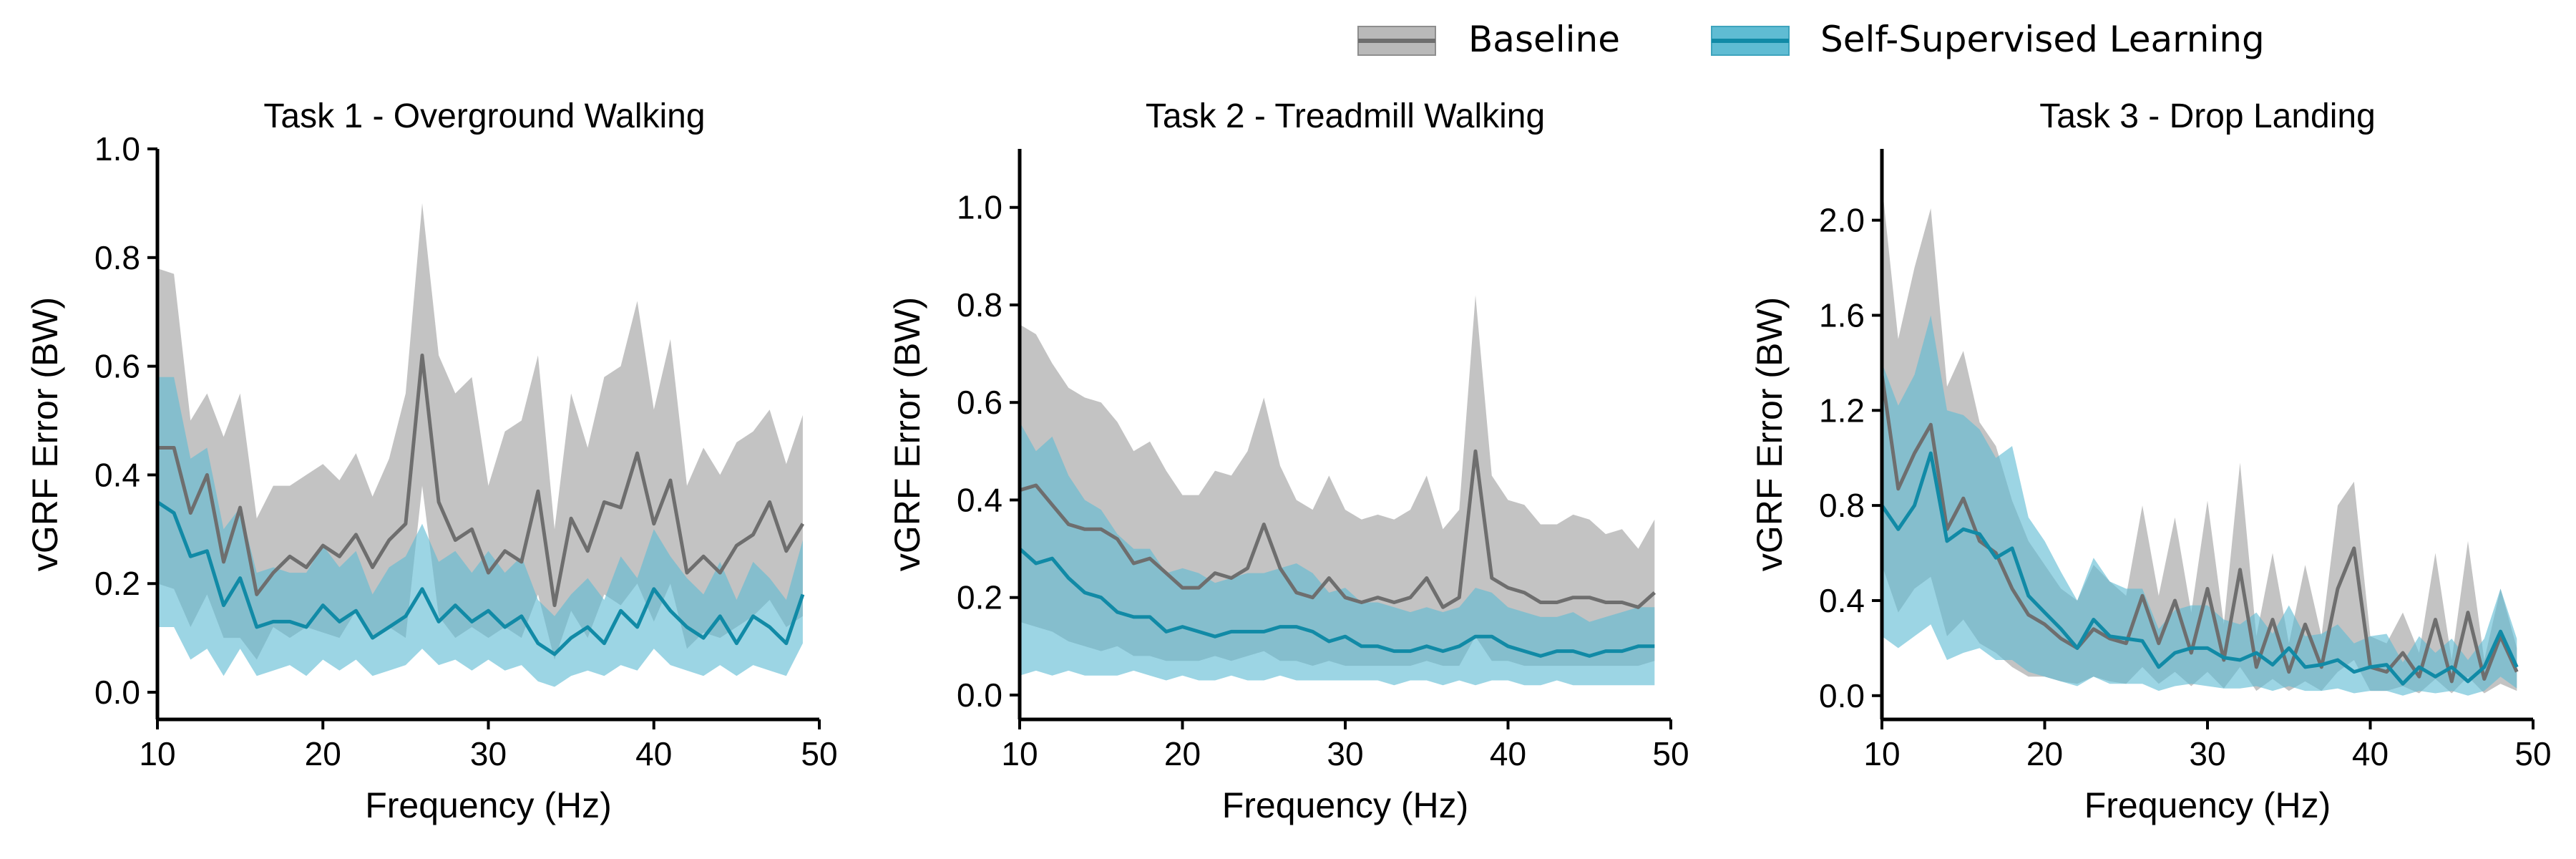  I want to click on legend: Baseline Self-Supervised Learning, so click(1811, 39).